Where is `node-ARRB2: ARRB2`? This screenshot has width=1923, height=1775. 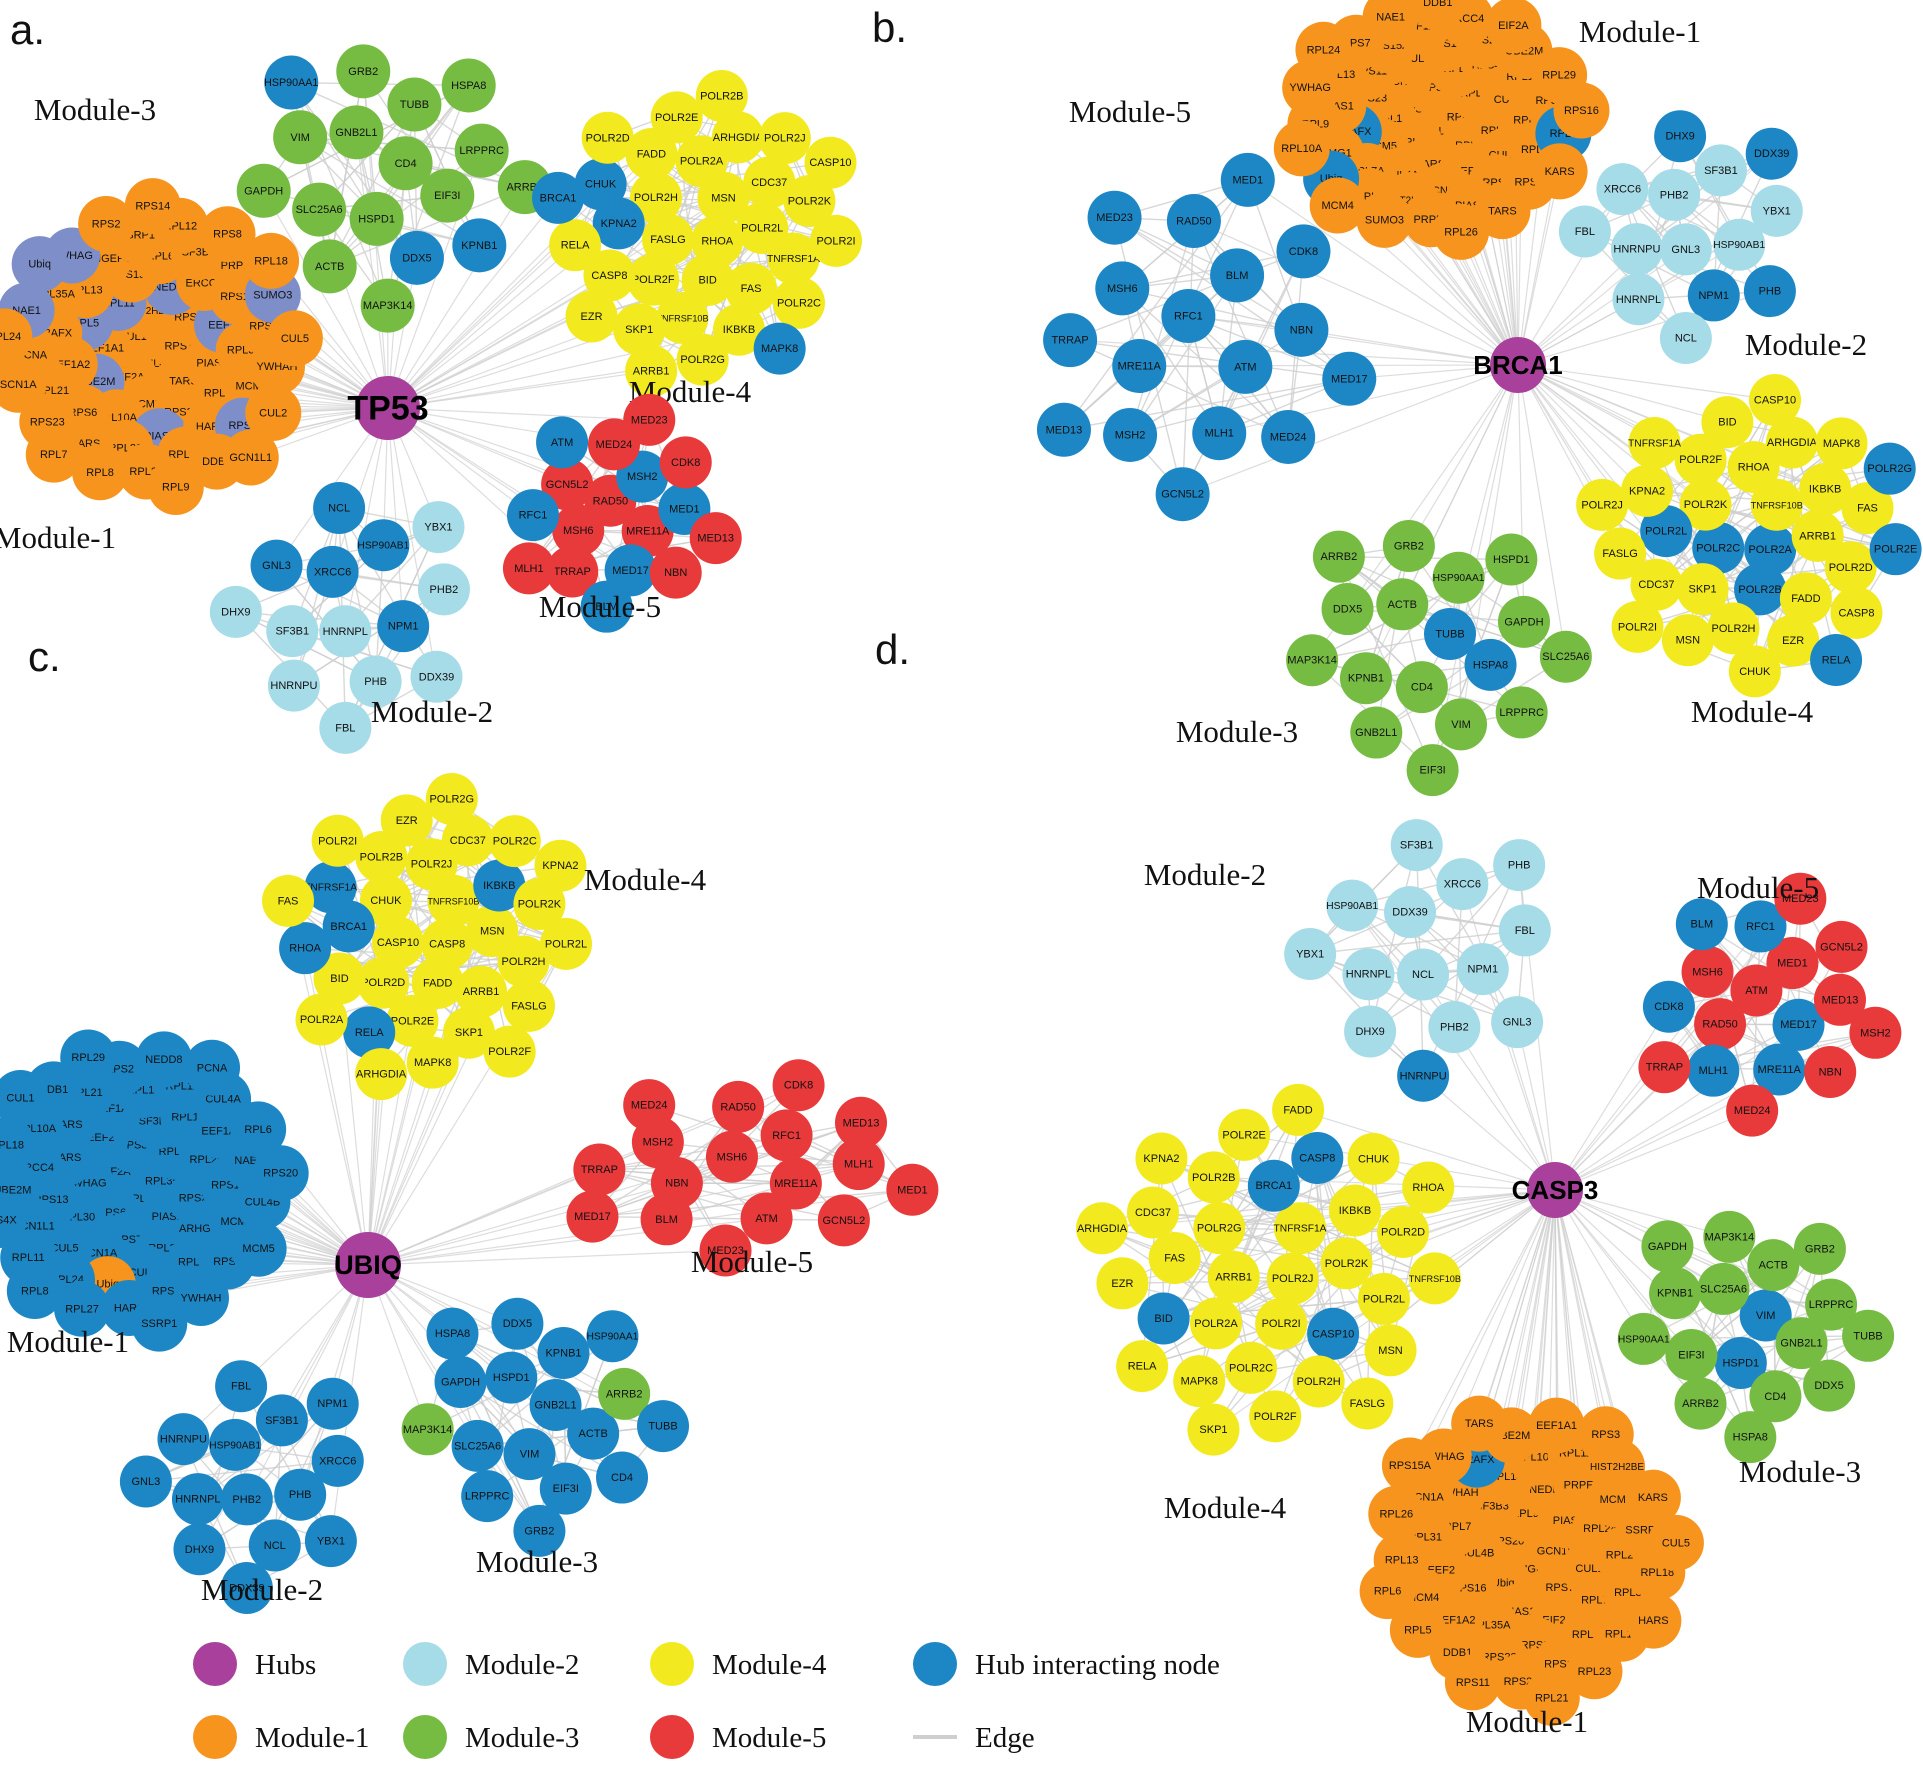
node-ARRB2: ARRB2 is located at coordinates (1338, 556).